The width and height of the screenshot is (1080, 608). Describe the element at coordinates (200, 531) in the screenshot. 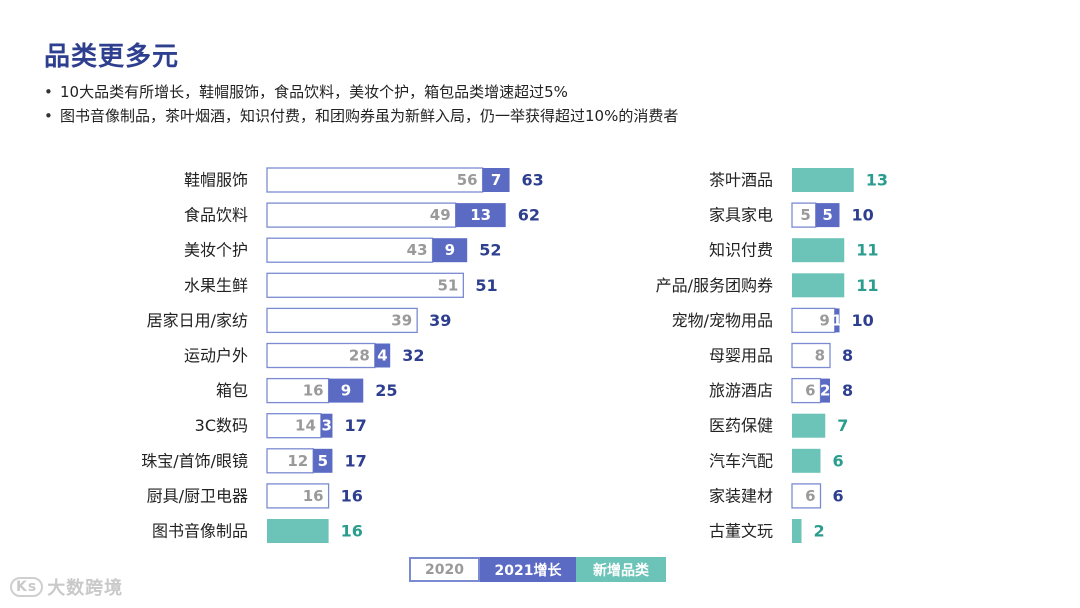

I see `category-label: 图书音像制品` at that location.